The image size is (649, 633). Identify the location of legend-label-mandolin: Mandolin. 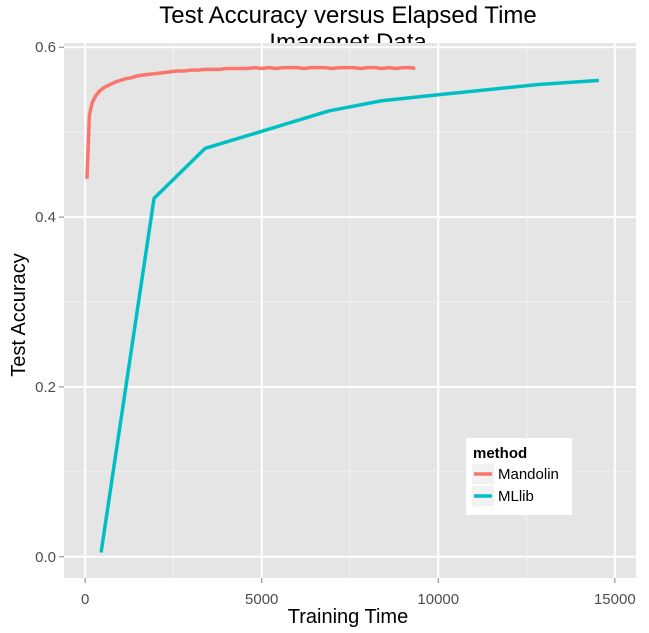
(528, 474).